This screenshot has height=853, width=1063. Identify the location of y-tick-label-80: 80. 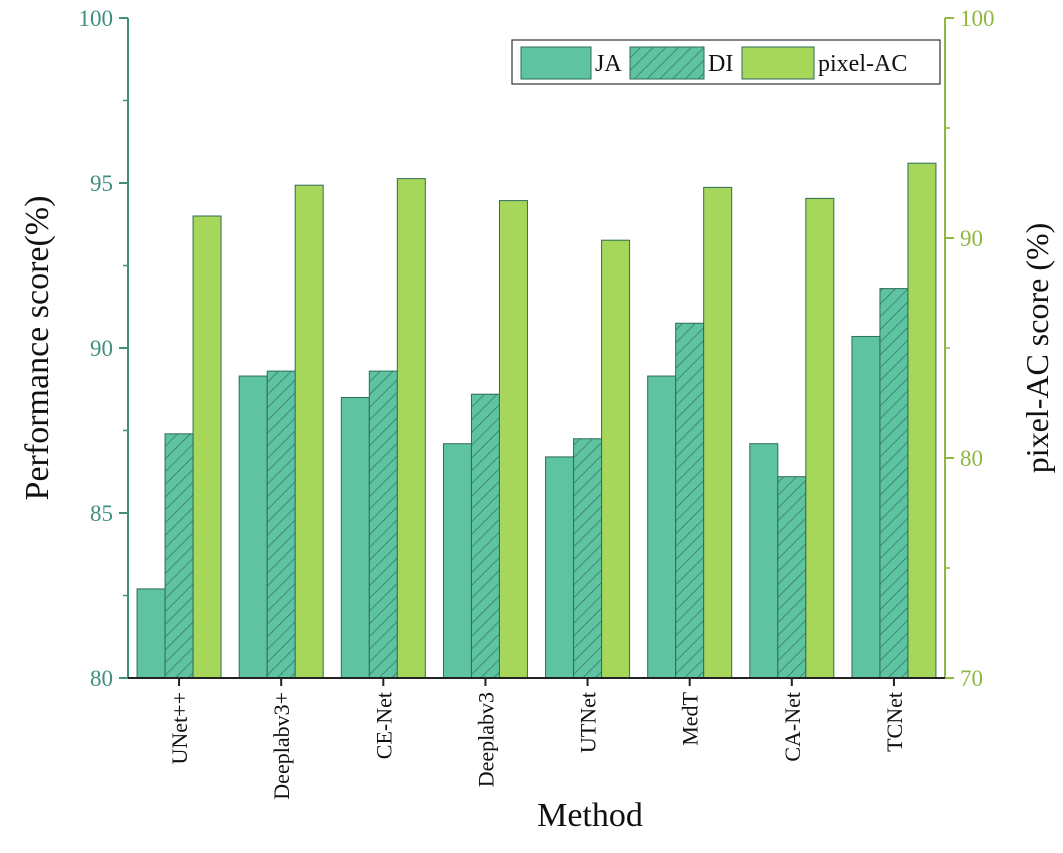
(101, 678).